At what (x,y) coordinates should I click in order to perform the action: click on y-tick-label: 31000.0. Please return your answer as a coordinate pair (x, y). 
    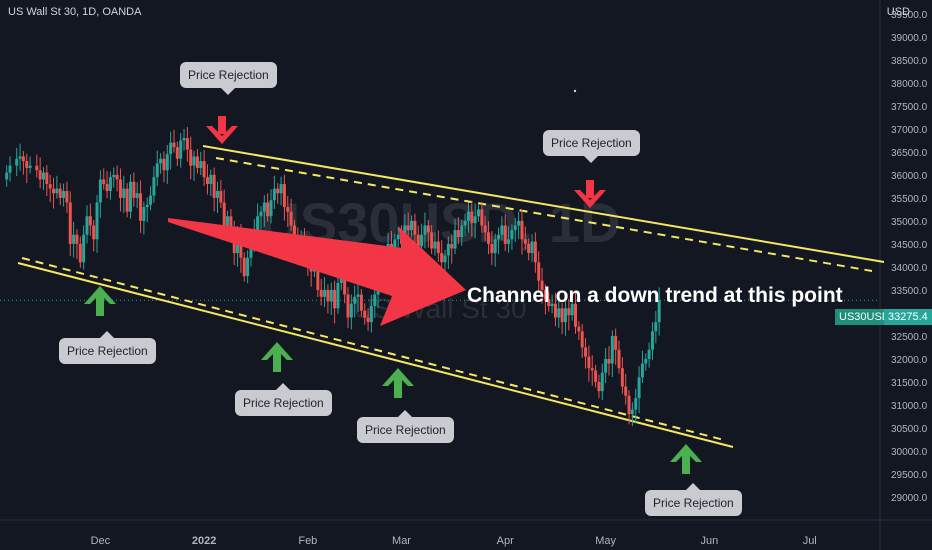
    Looking at the image, I should click on (909, 406).